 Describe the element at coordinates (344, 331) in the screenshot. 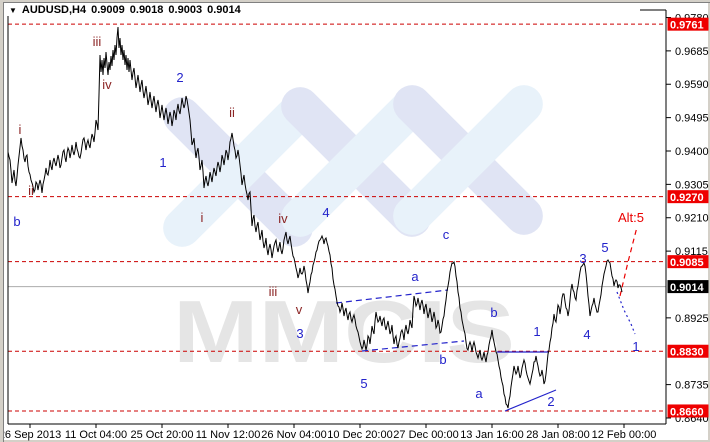

I see `watermark-text: MMCIS` at that location.